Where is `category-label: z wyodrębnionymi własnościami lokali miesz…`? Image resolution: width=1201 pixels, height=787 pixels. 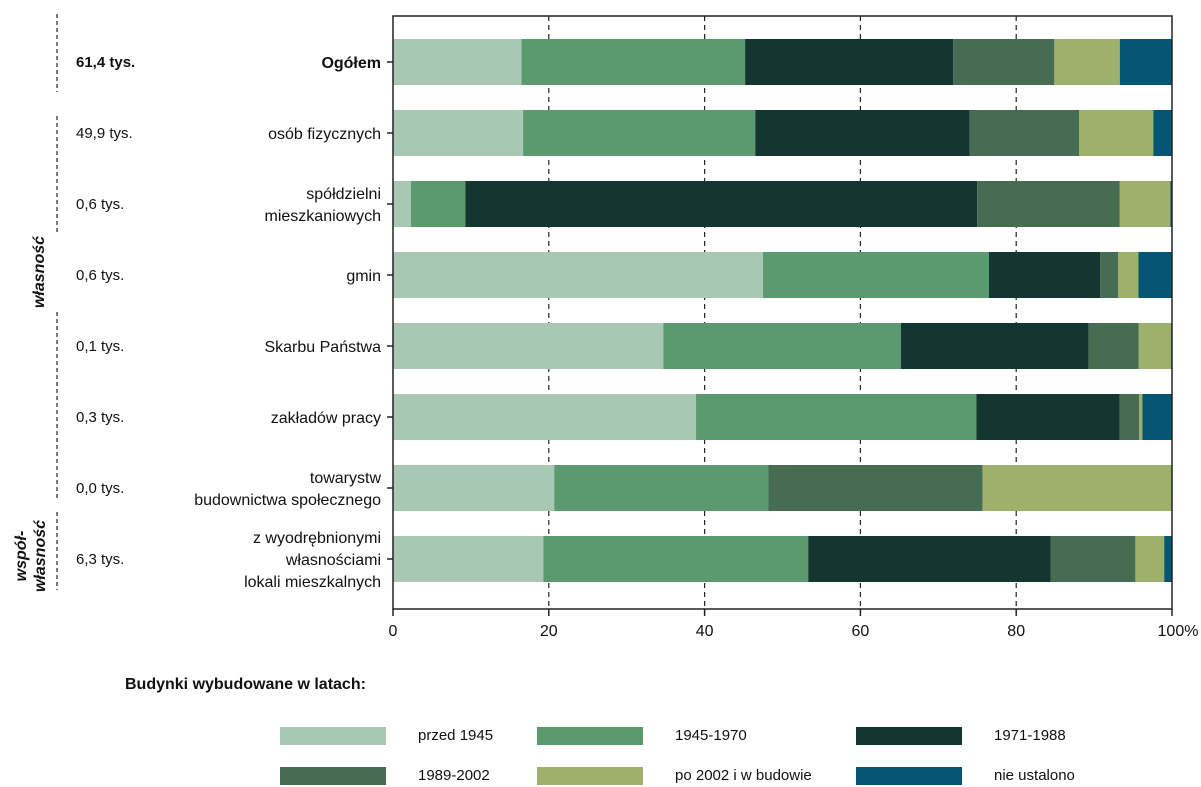 category-label: z wyodrębnionymi własnościami lokali miesz… is located at coordinates (312, 560).